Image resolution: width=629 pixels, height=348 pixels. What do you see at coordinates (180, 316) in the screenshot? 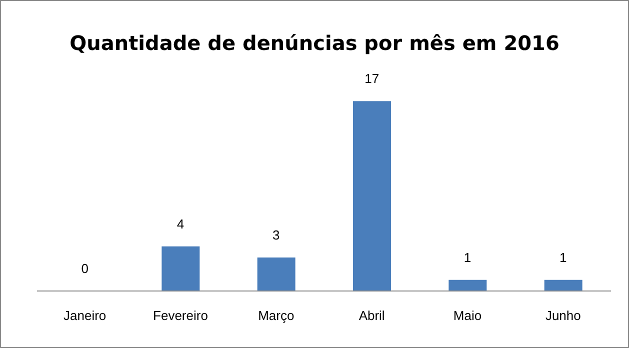
I see `x-tick-label: Fevereiro` at bounding box center [180, 316].